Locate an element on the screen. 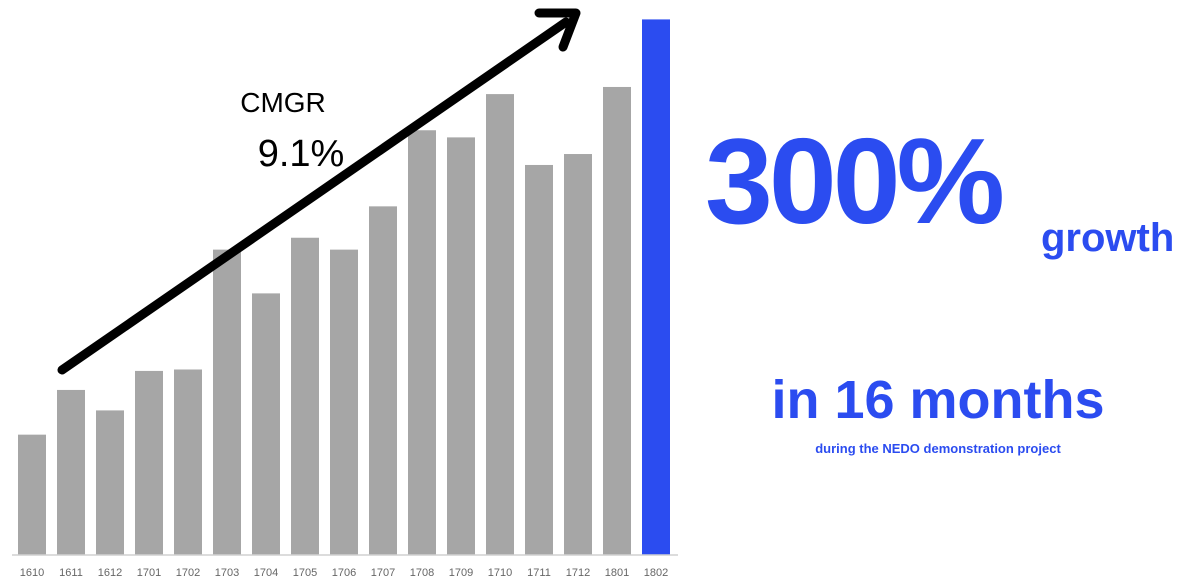  project-note: during the NEDO demonstration project is located at coordinates (938, 448).